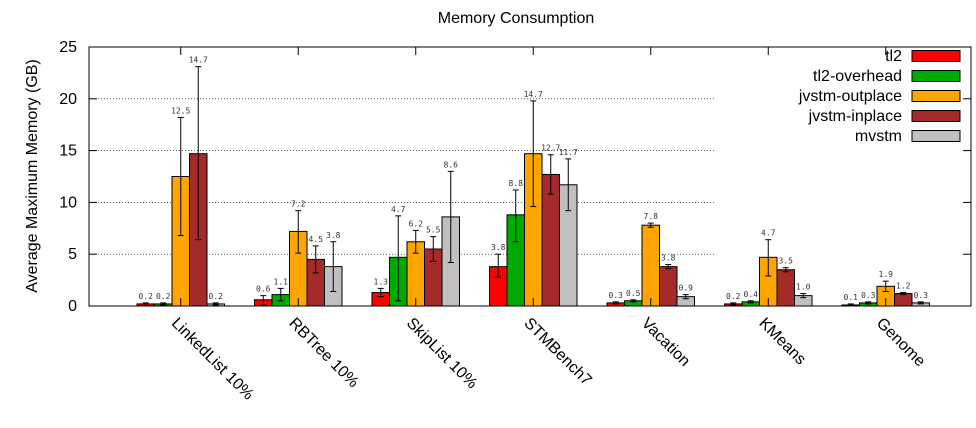 The width and height of the screenshot is (976, 428). Describe the element at coordinates (633, 293) in the screenshot. I see `data-label: 0.5` at that location.